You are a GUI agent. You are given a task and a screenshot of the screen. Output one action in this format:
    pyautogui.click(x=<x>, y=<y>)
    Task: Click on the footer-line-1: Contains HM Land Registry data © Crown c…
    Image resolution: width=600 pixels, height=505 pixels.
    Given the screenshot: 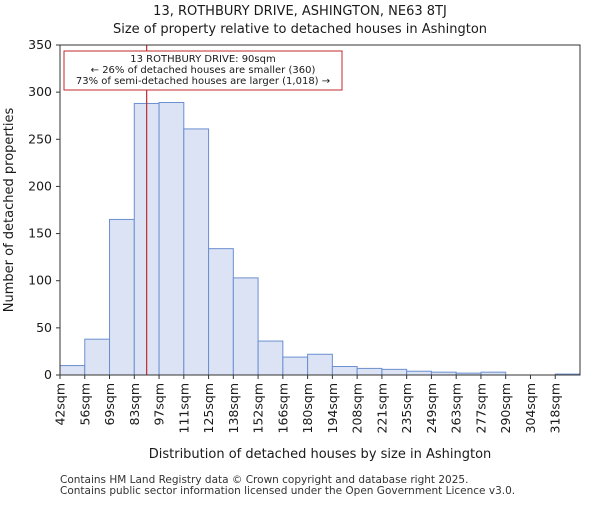 What is the action you would take?
    pyautogui.click(x=264, y=480)
    